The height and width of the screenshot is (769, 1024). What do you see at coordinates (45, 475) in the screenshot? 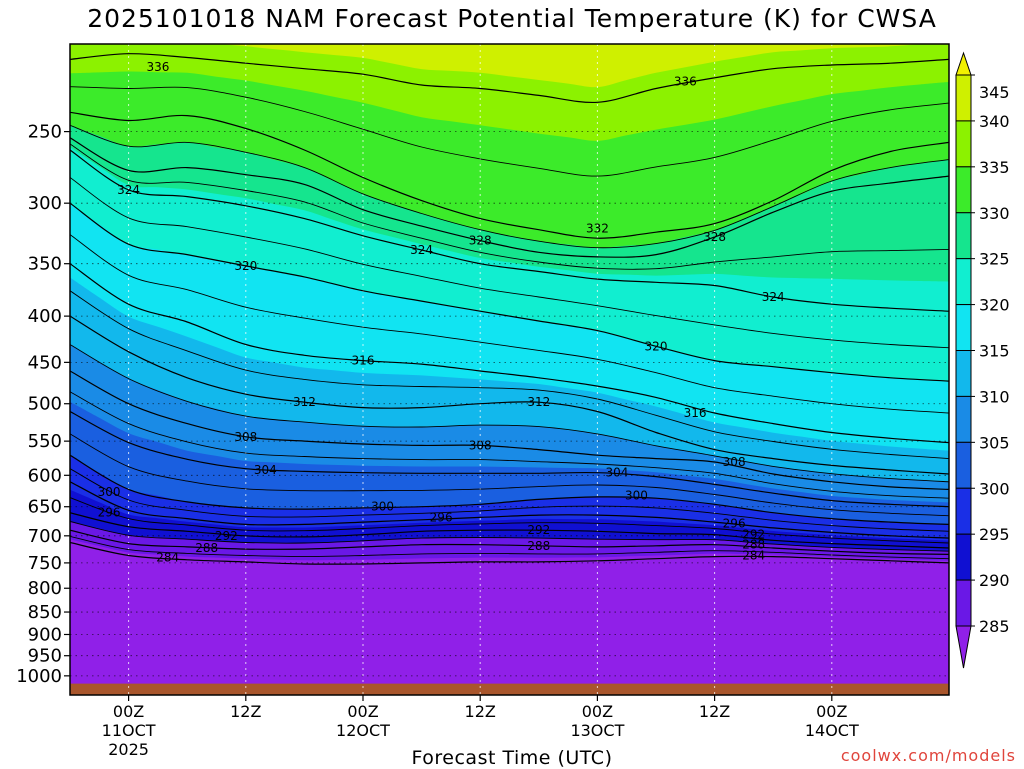
I see `y-tick-label: 600` at bounding box center [45, 475].